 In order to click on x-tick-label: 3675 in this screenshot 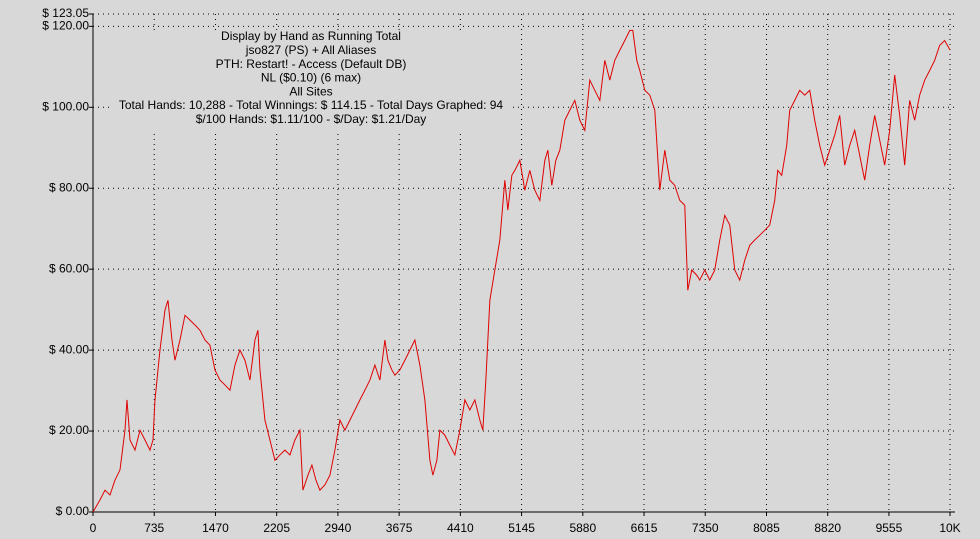, I will do `click(399, 528)`.